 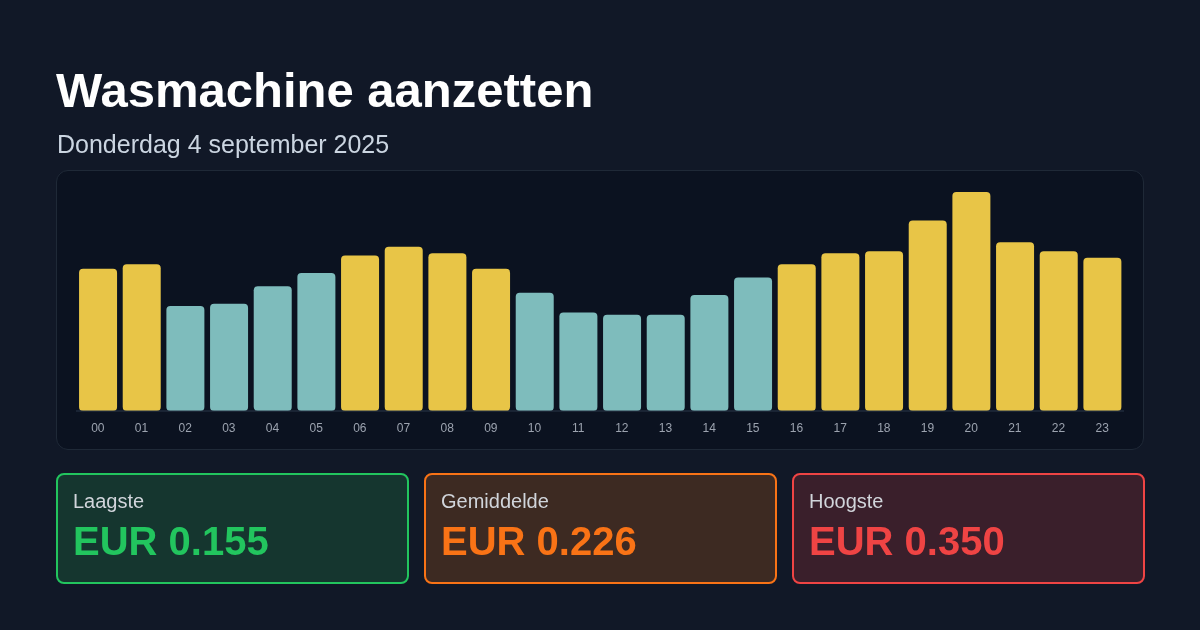 What do you see at coordinates (403, 427) in the screenshot?
I see `x-tick-label: 07` at bounding box center [403, 427].